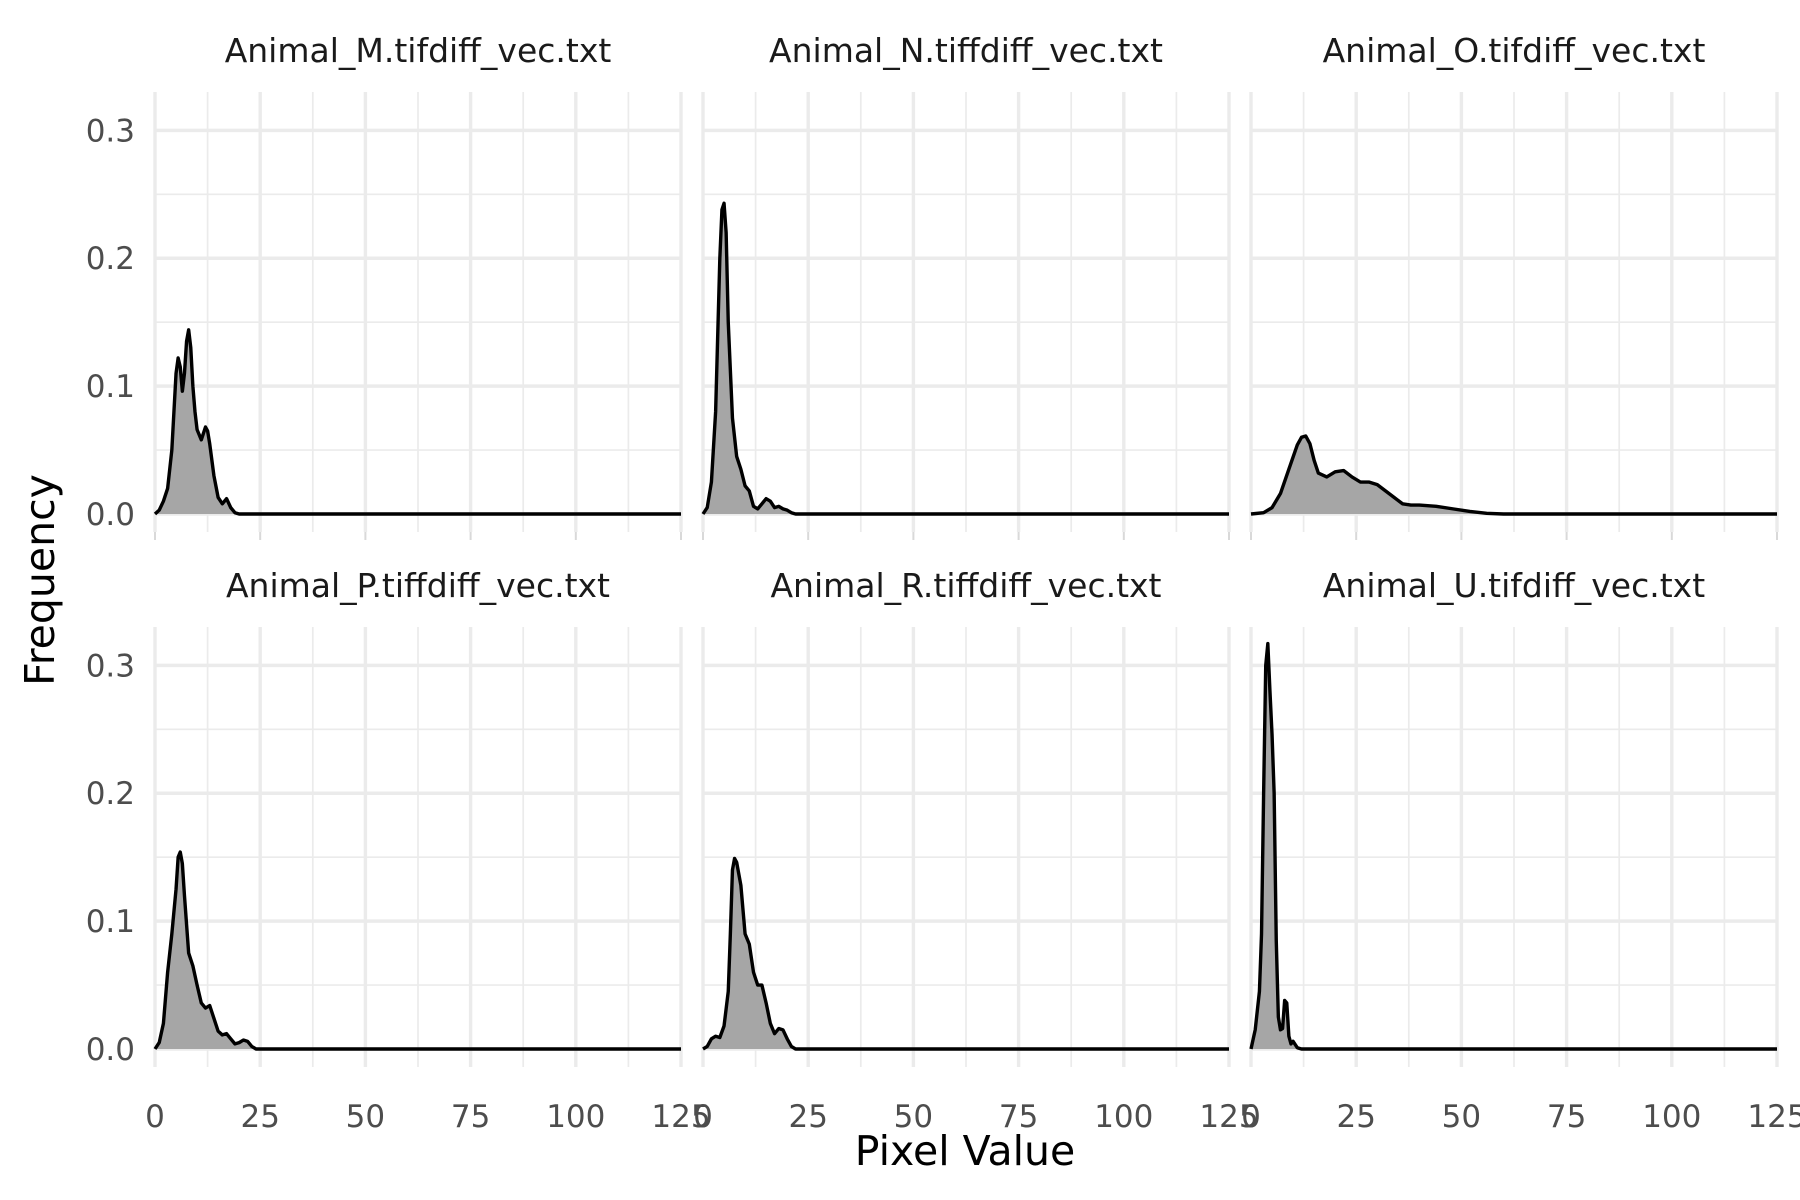 The height and width of the screenshot is (1200, 1800). I want to click on facet-panel: Animal_P.tiffdiff_vec.txt, so click(418, 816).